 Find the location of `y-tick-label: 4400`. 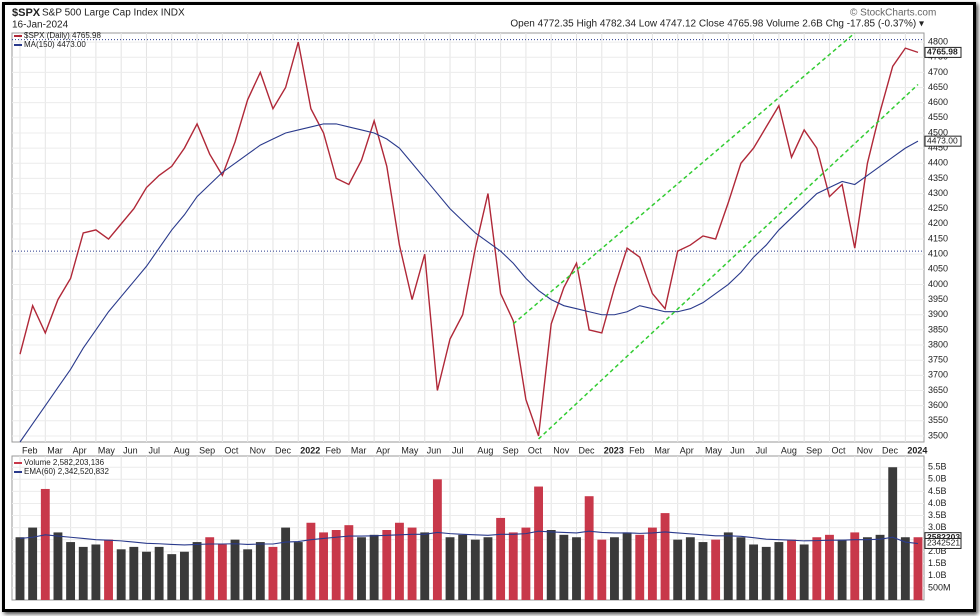

y-tick-label: 4400 is located at coordinates (938, 163).